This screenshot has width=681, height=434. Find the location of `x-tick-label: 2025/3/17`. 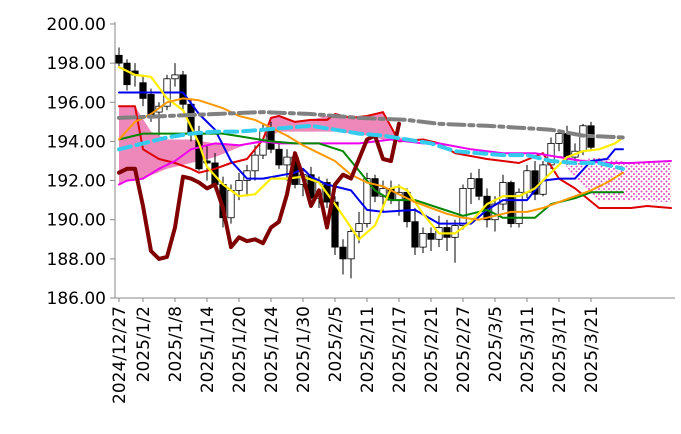

x-tick-label: 2025/3/17 is located at coordinates (560, 349).